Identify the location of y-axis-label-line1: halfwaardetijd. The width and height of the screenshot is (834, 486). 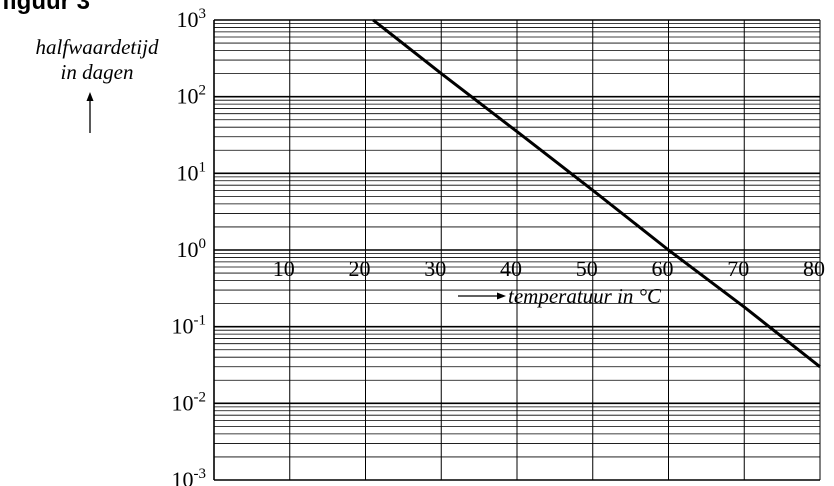
(97, 47).